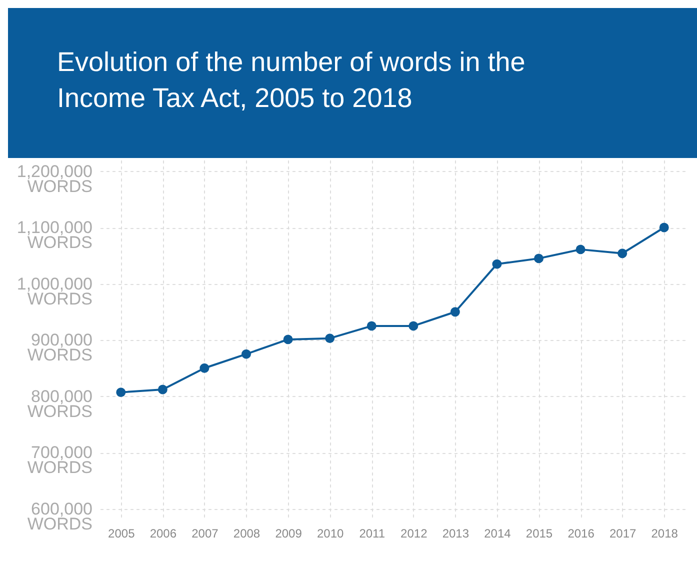  I want to click on y-tick-label: 900,000 WORDS, so click(59, 347).